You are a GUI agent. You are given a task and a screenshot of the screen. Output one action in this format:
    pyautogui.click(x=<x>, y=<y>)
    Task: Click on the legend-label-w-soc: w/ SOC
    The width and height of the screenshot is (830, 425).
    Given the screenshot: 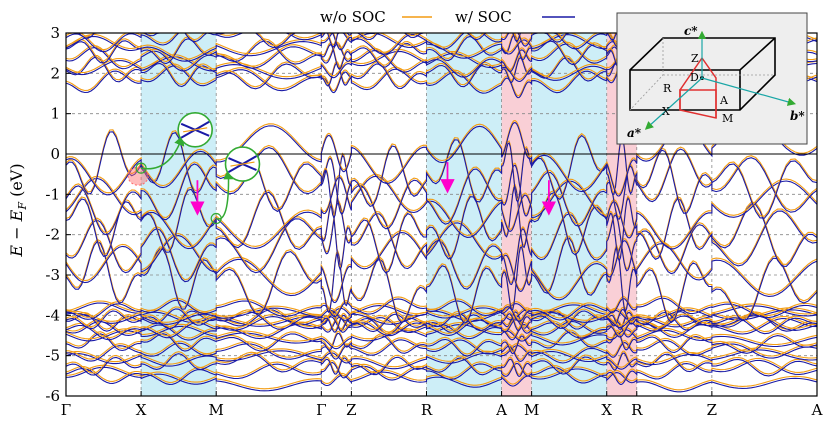 What is the action you would take?
    pyautogui.click(x=483, y=17)
    